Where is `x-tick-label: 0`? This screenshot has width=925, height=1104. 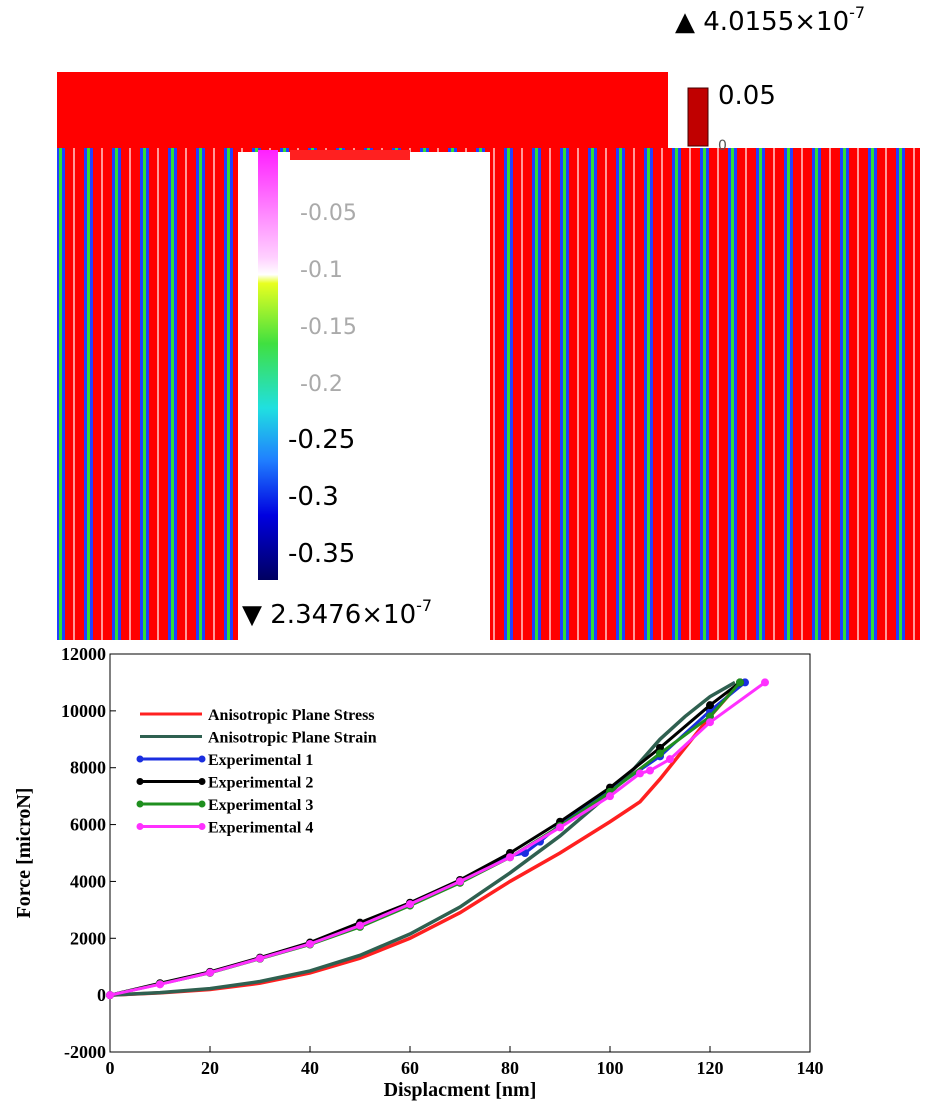
x-tick-label: 0 is located at coordinates (110, 1068).